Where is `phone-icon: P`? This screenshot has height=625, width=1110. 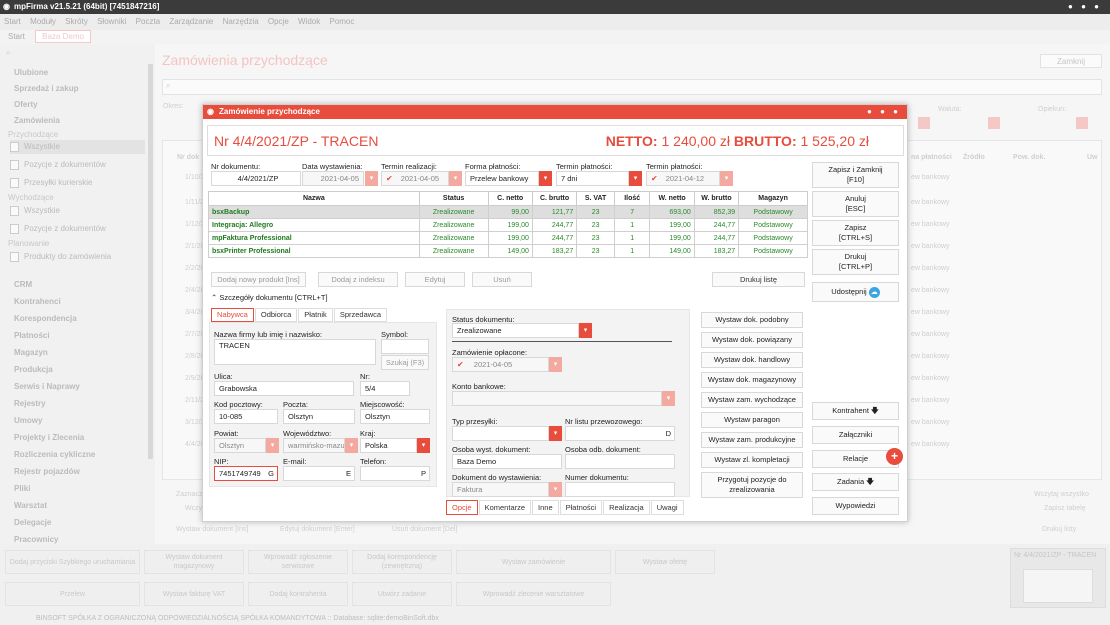 phone-icon: P is located at coordinates (423, 473).